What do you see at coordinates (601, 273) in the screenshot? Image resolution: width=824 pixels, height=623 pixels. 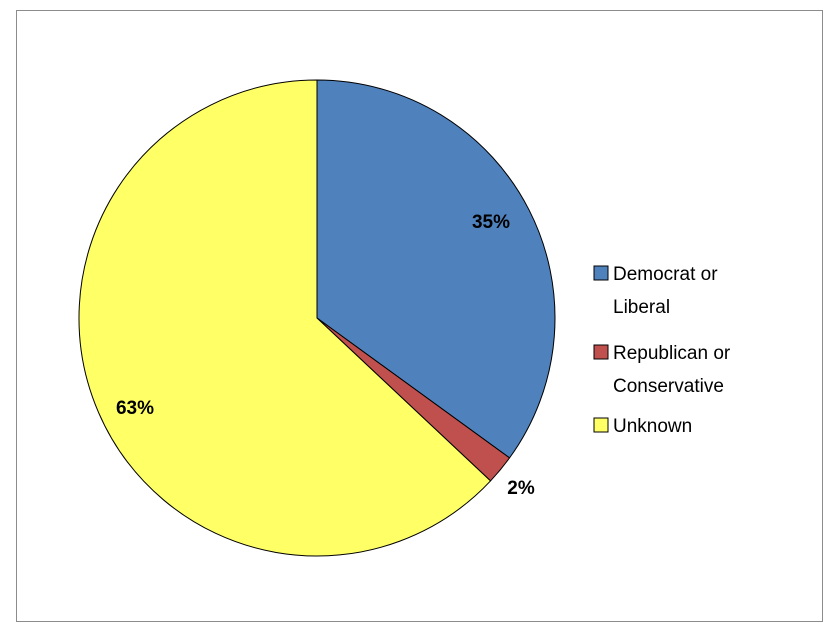 I see `legend-swatch-democrat-or-liberal` at bounding box center [601, 273].